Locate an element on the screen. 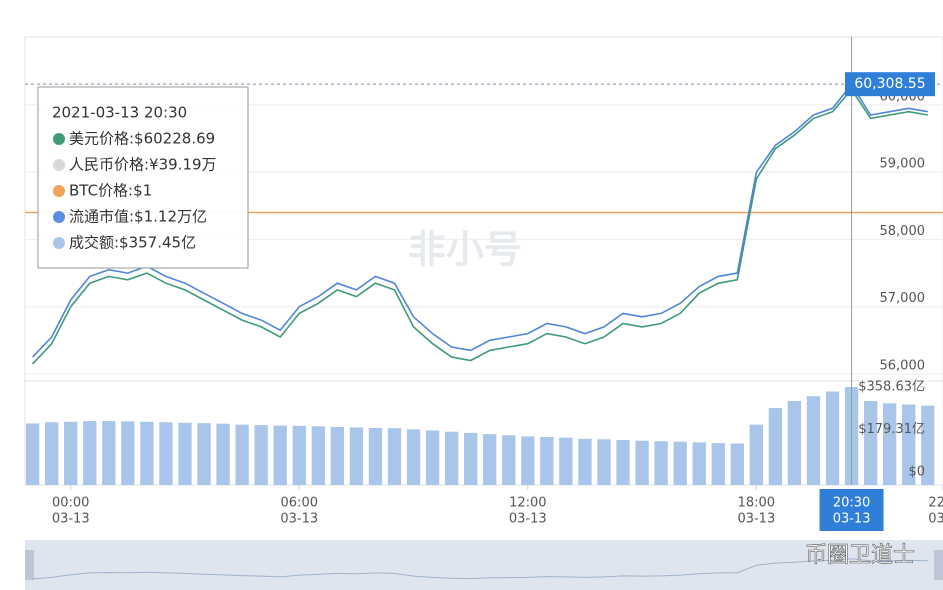 The image size is (943, 590). navigator is located at coordinates (484, 565).